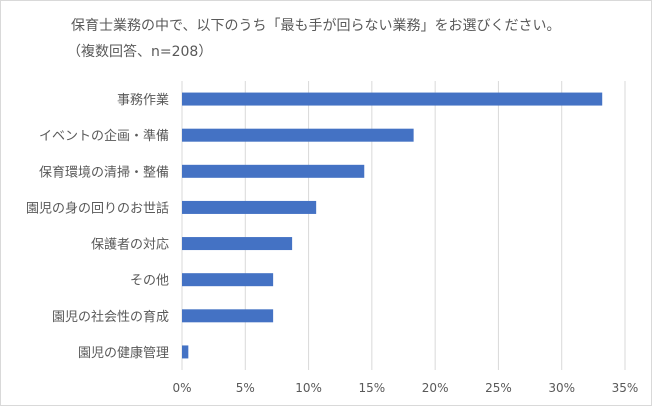 The image size is (652, 407). What do you see at coordinates (130, 245) in the screenshot?
I see `category-label: 保護者の対応` at bounding box center [130, 245].